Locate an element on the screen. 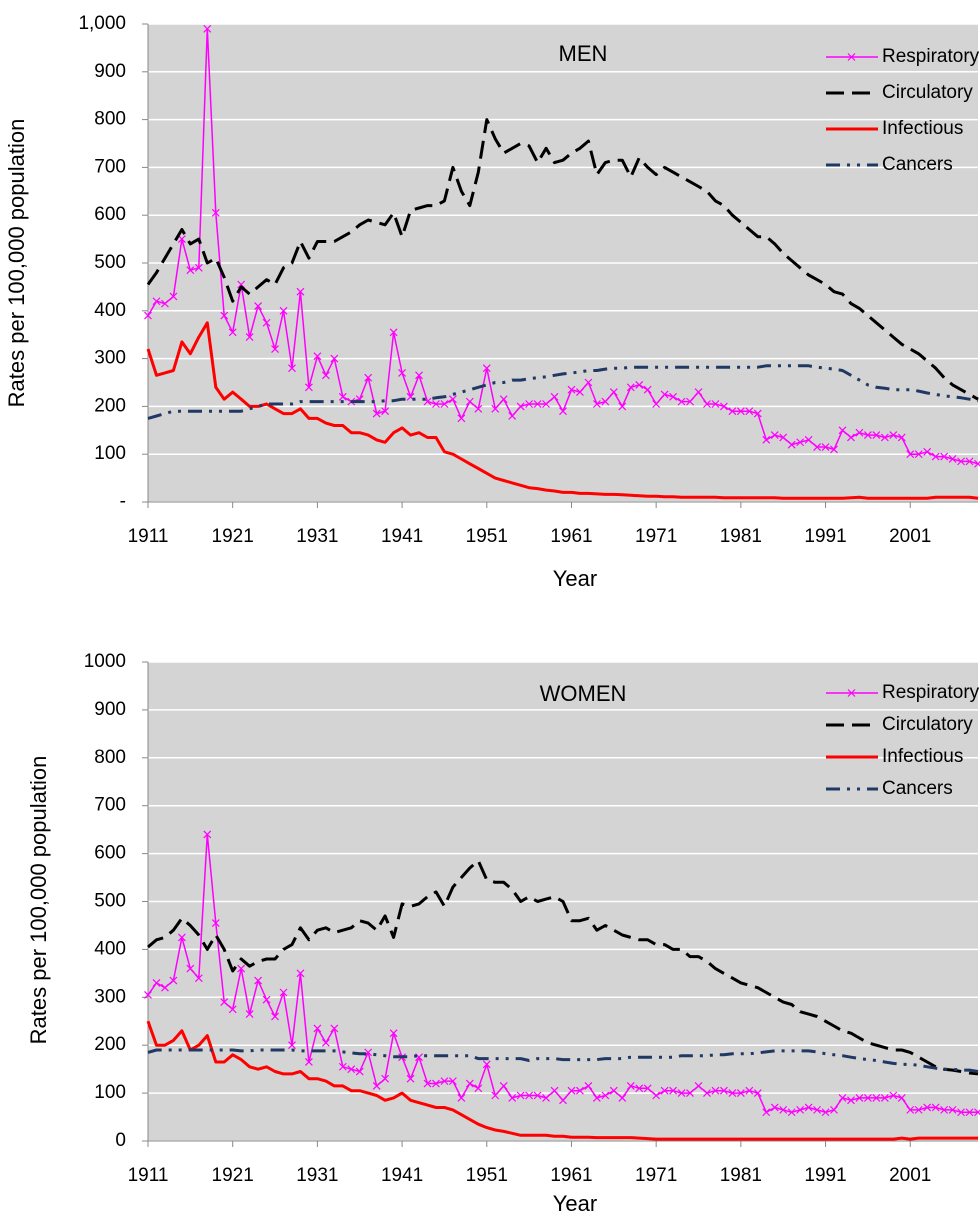 The height and width of the screenshot is (1226, 980). y-tick-label: 1,000 is located at coordinates (102, 23).